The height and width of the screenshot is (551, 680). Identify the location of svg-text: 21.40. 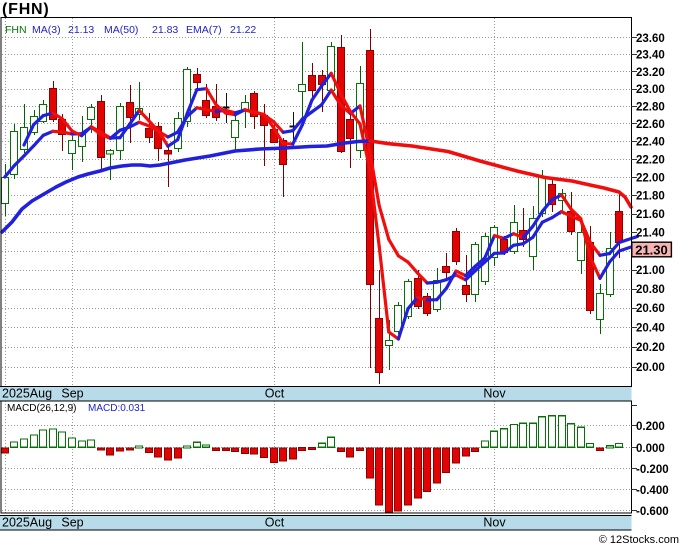
(650, 233).